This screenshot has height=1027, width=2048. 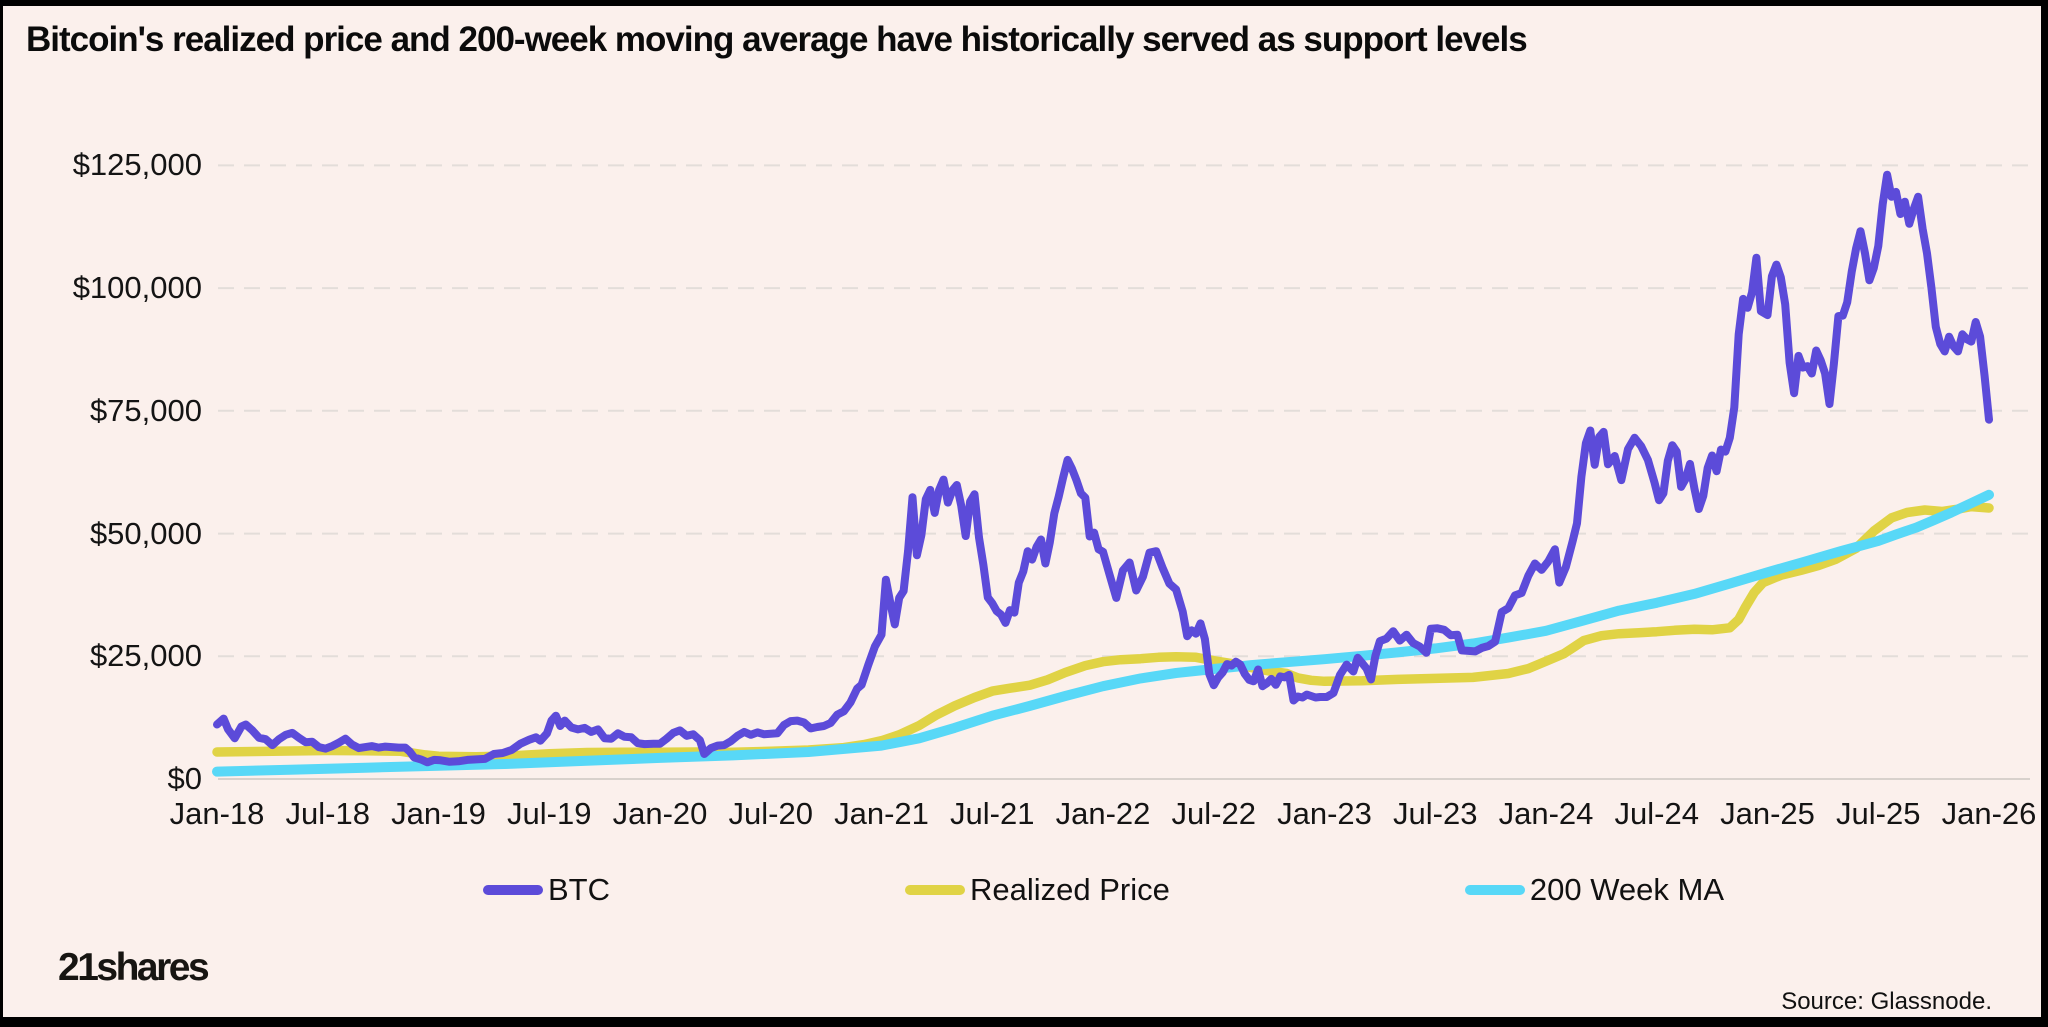 I want to click on x-axis-label: Jul-21, so click(x=992, y=813).